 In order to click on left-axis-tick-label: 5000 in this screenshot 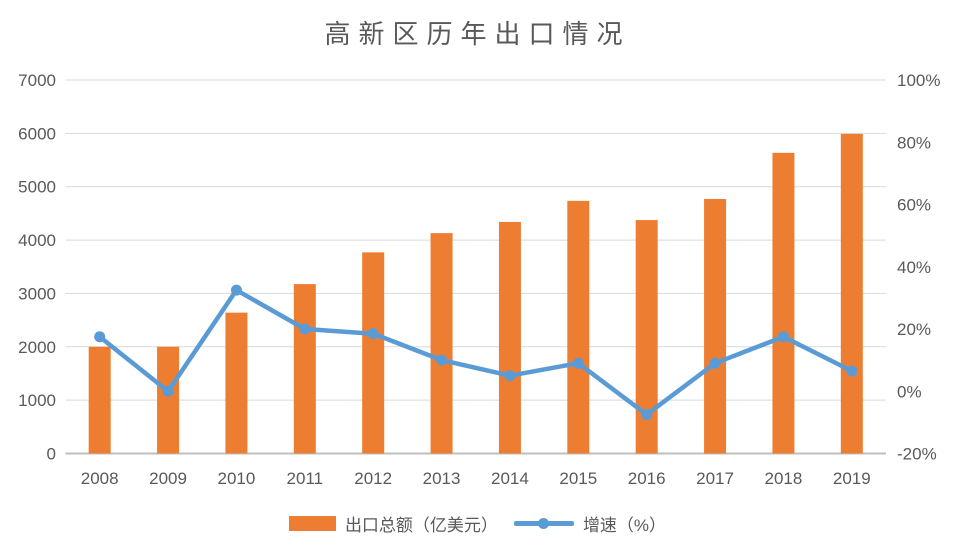, I will do `click(37, 187)`.